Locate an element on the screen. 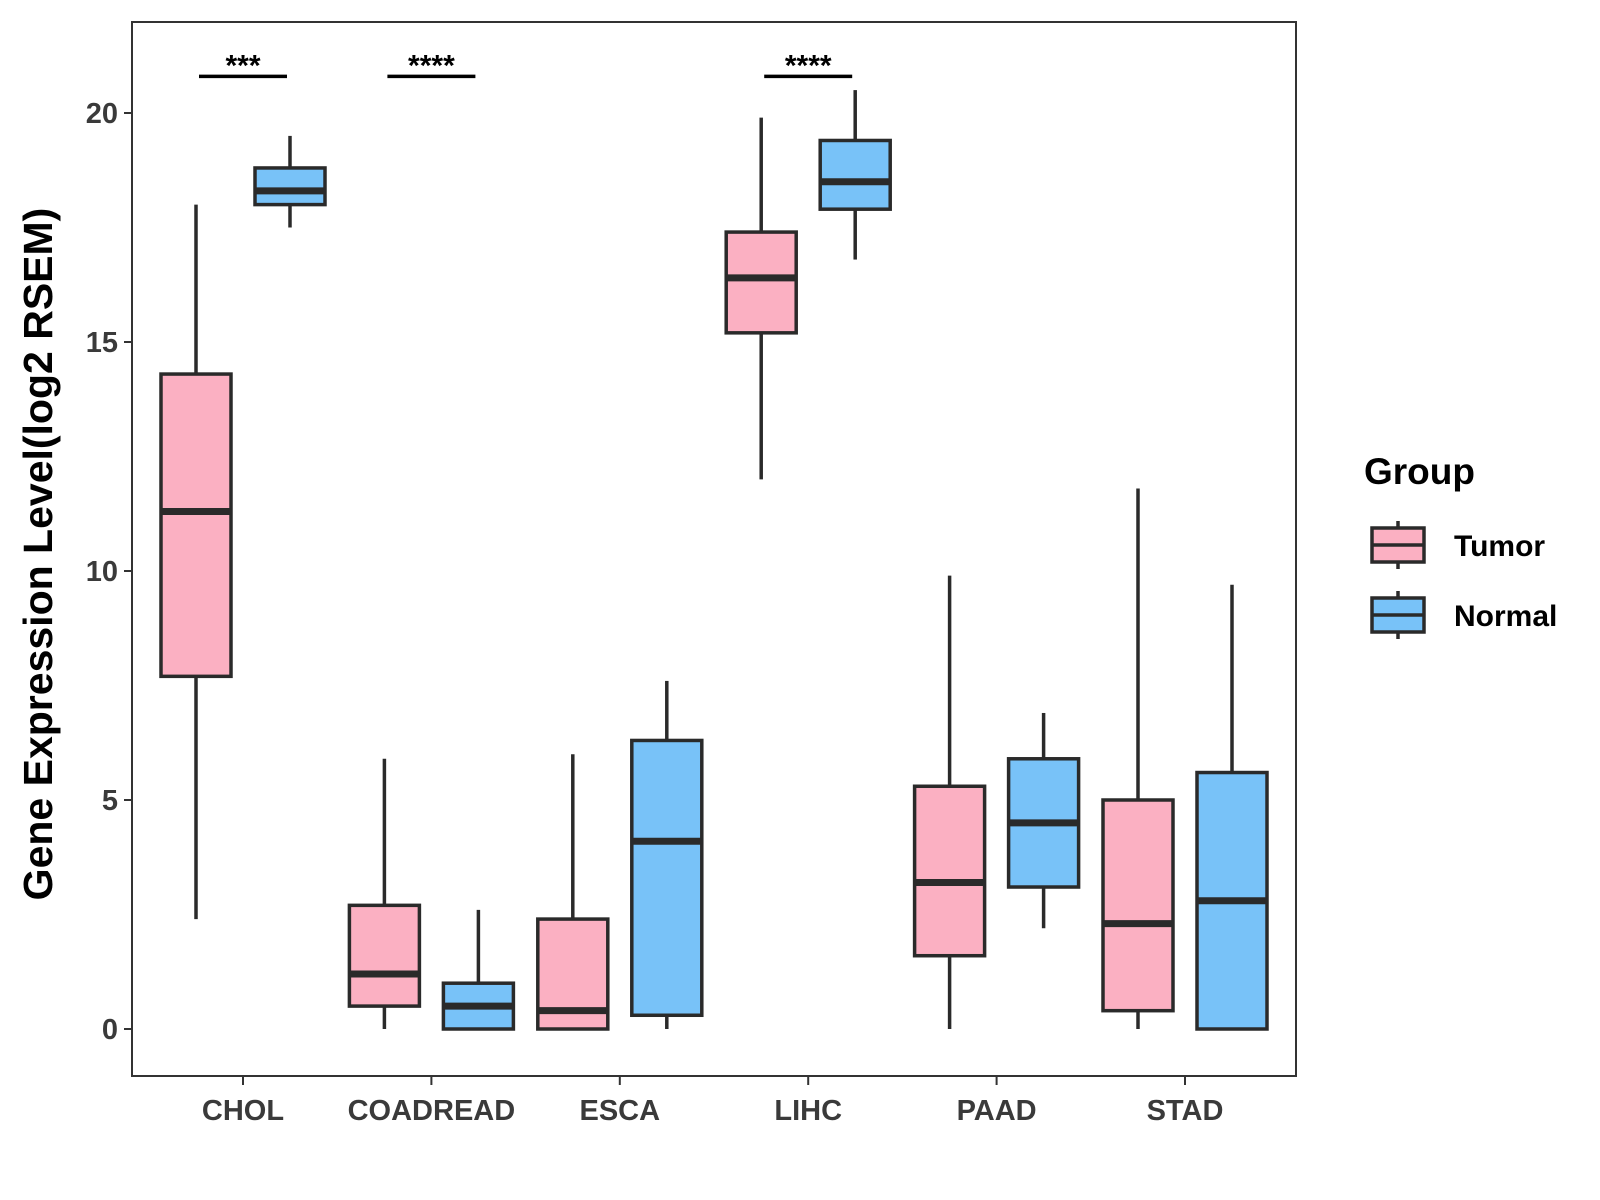 This screenshot has width=1600, height=1200. box-tumor-stad is located at coordinates (1138, 758).